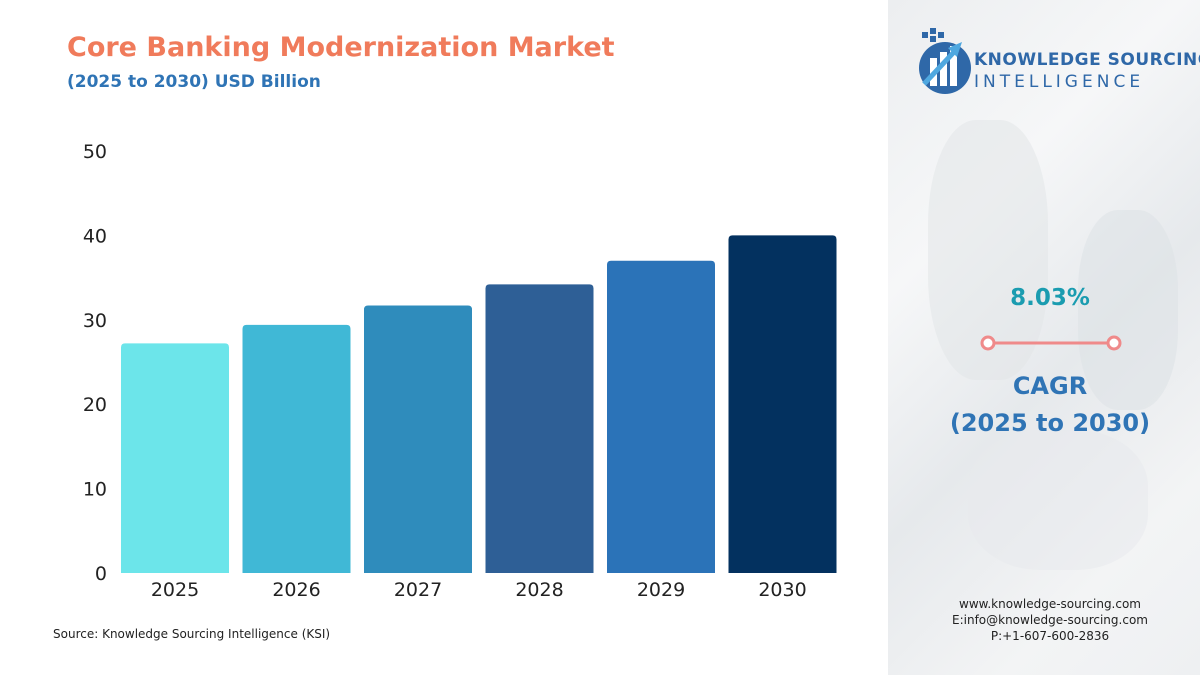  I want to click on bar-2030, so click(782, 404).